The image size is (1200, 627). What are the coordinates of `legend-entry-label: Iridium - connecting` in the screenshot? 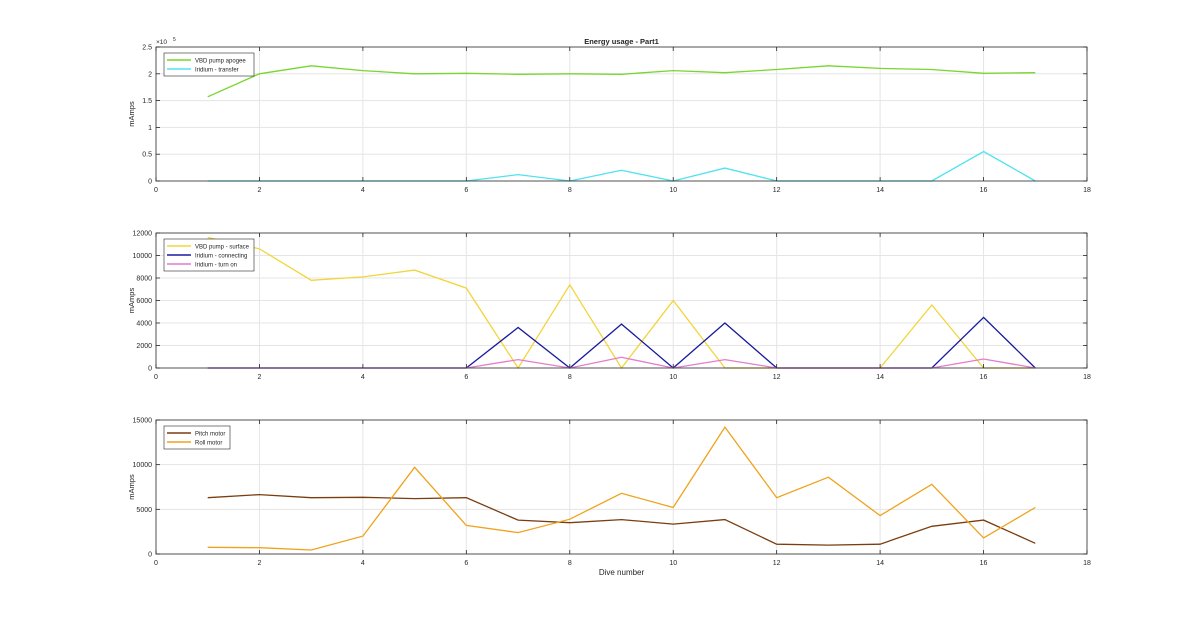 It's located at (221, 256).